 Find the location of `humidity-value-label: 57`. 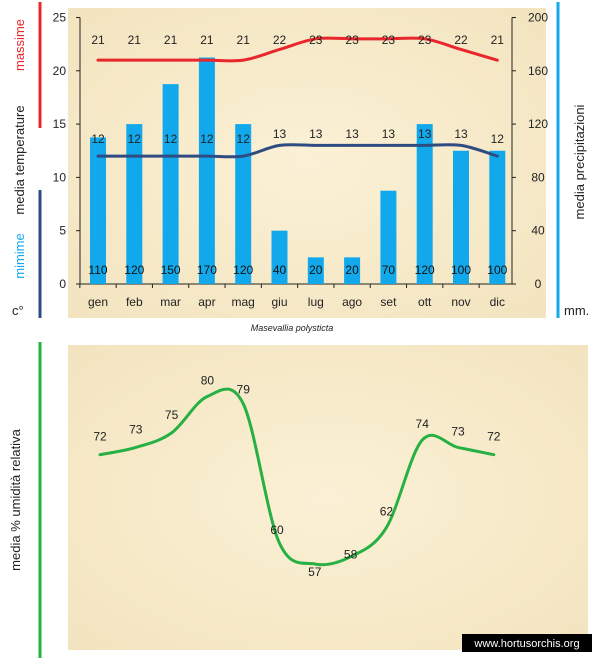

humidity-value-label: 57 is located at coordinates (315, 572).